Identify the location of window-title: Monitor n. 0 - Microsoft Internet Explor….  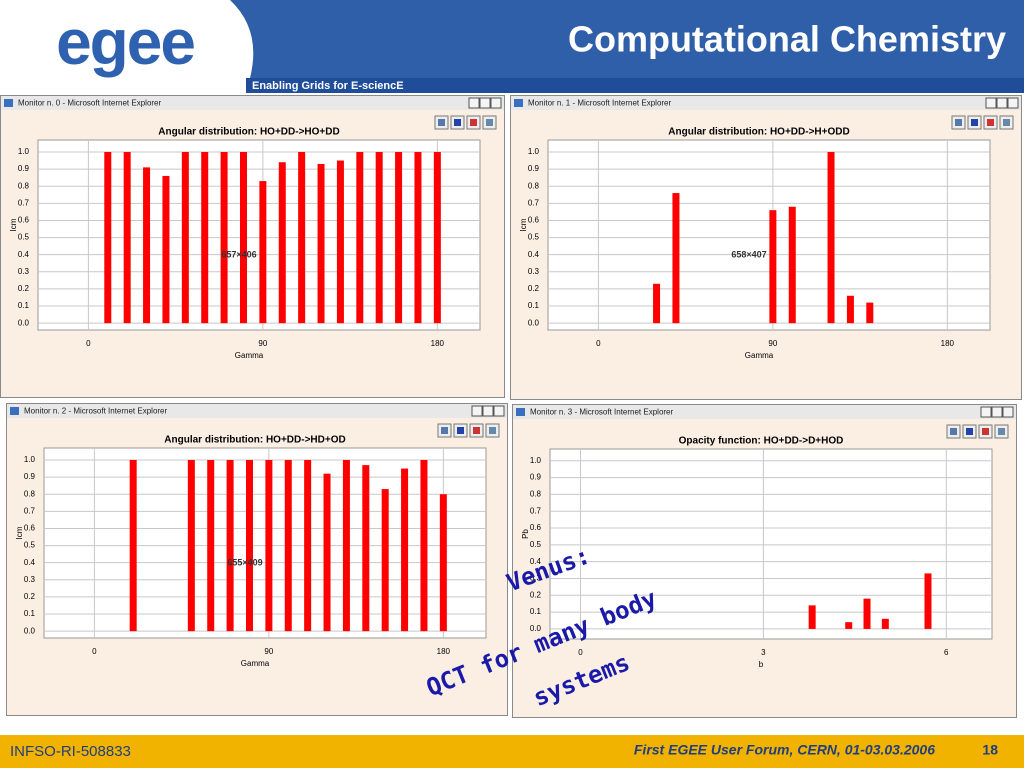
(90, 103).